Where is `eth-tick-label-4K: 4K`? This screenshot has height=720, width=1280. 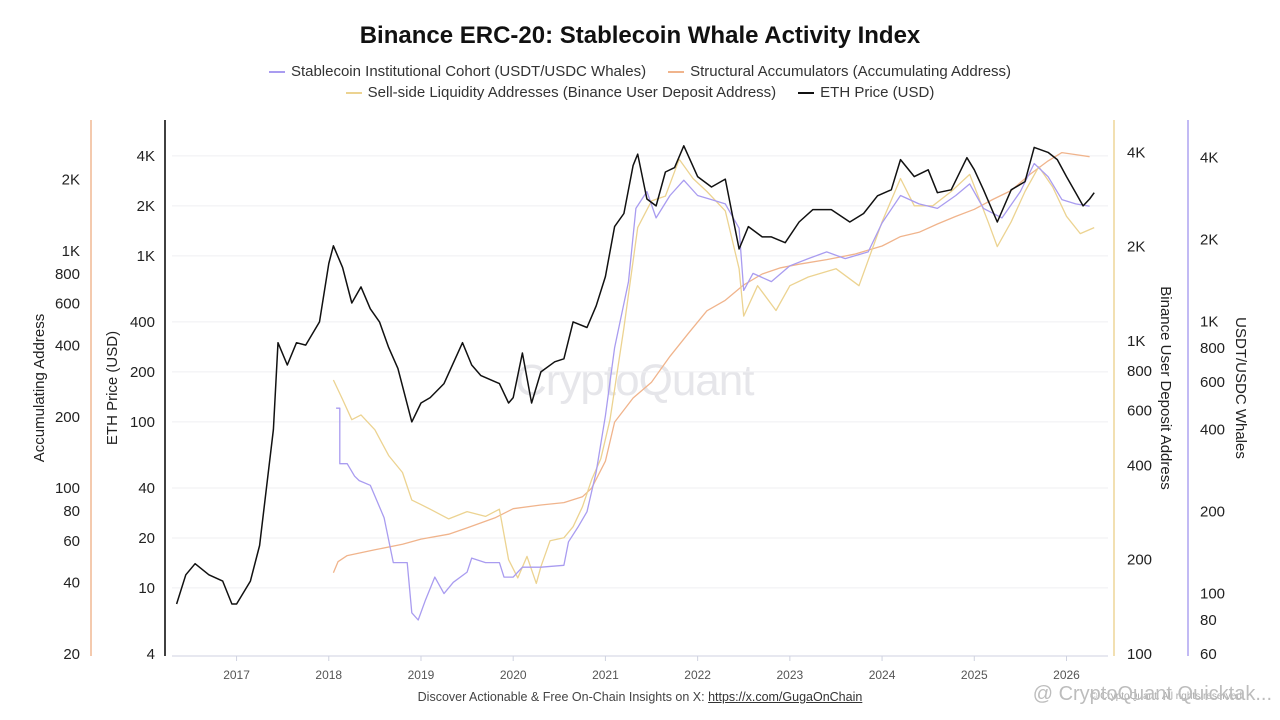 eth-tick-label-4K: 4K is located at coordinates (146, 156).